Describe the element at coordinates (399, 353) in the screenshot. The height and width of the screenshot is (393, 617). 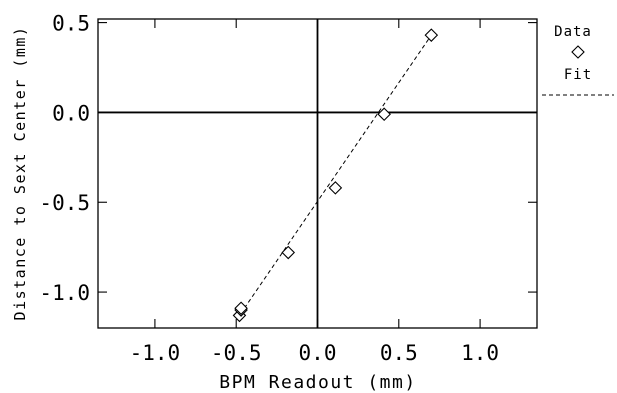
I see `x-tick-label: 0.5` at that location.